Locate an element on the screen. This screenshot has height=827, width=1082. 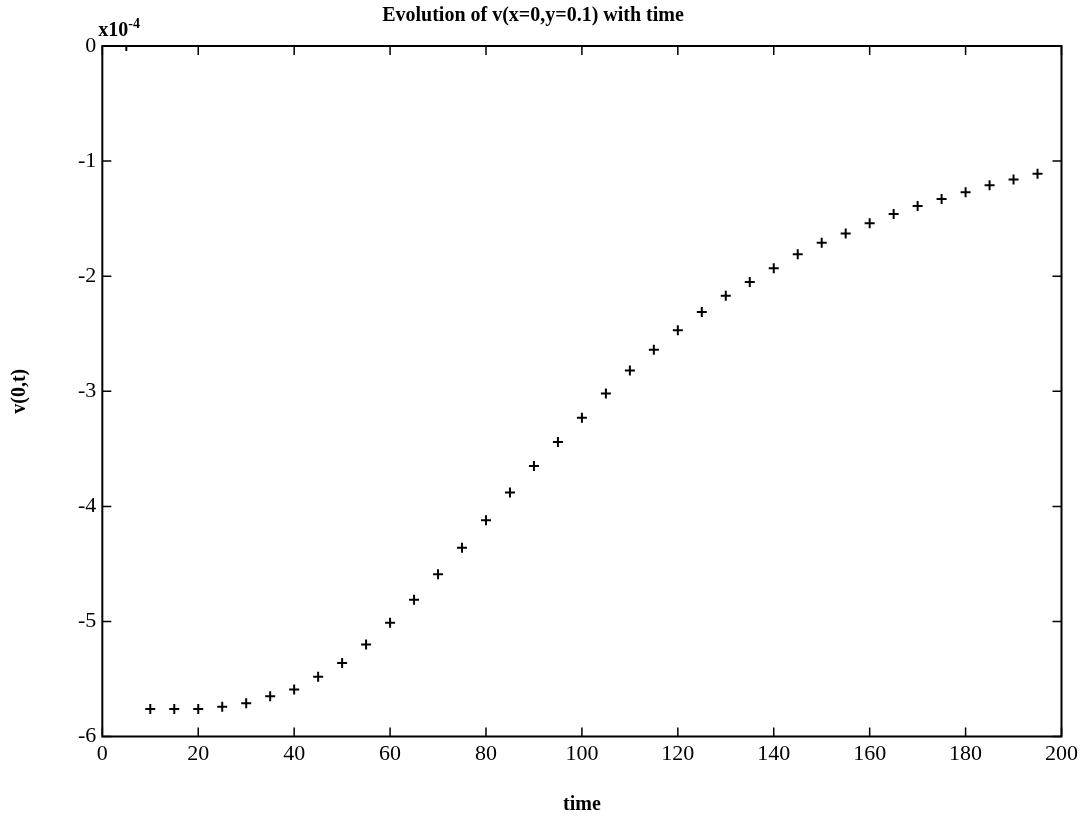
y-tick-label: -1 is located at coordinates (87, 159).